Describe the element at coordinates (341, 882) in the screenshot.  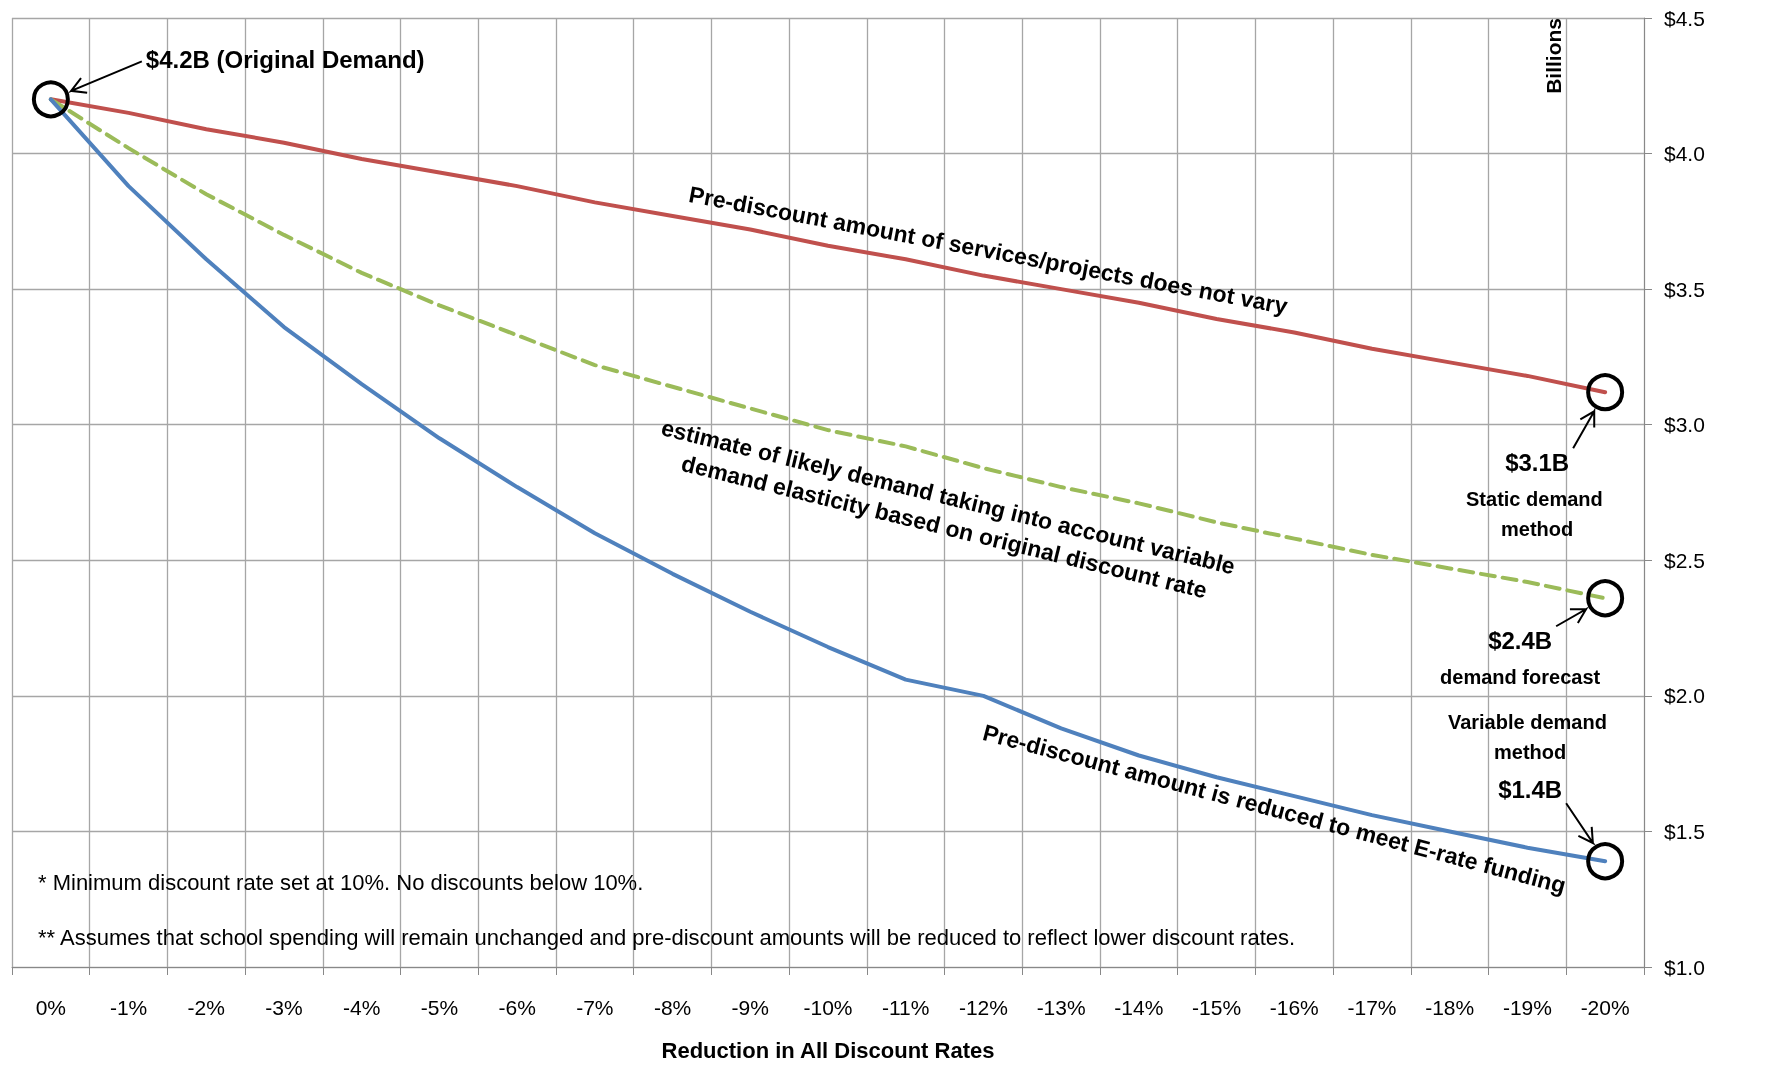
I see `annotation: * Minimum discount rate set at 10%. No discounts below 10%.` at that location.